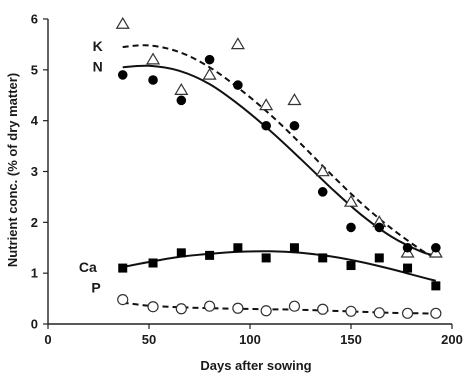 The height and width of the screenshot is (374, 466). I want to click on series-label-p: P, so click(95, 288).